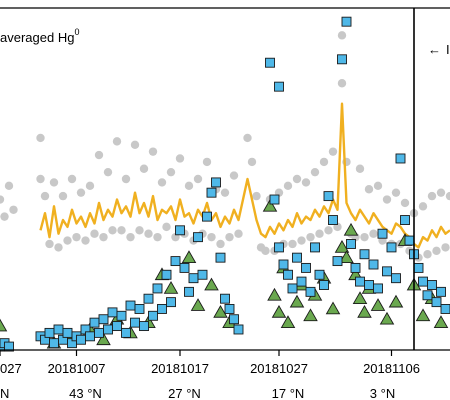 This screenshot has height=400, width=450. What do you see at coordinates (288, 393) in the screenshot?
I see `latitude-label-2: 17 °N` at bounding box center [288, 393].